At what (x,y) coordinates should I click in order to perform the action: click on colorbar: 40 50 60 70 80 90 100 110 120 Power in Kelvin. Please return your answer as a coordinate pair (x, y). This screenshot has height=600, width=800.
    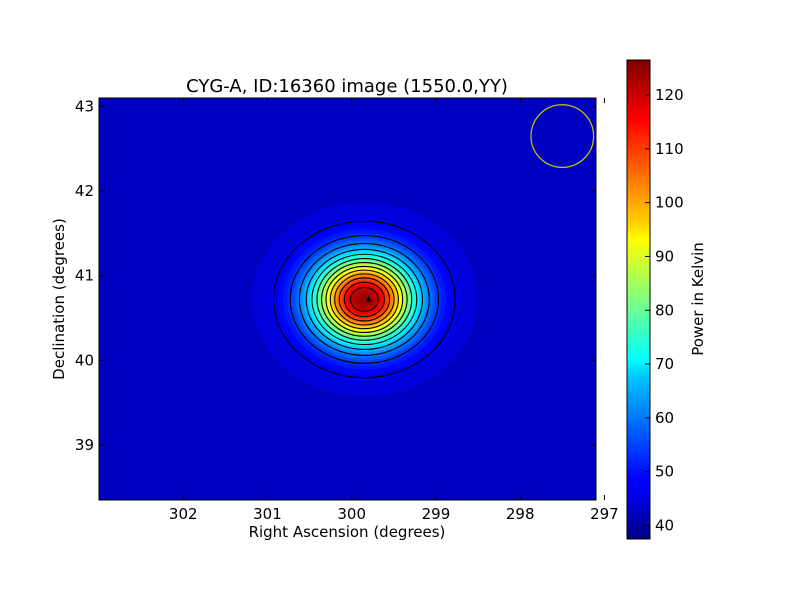
    Looking at the image, I should click on (666, 299).